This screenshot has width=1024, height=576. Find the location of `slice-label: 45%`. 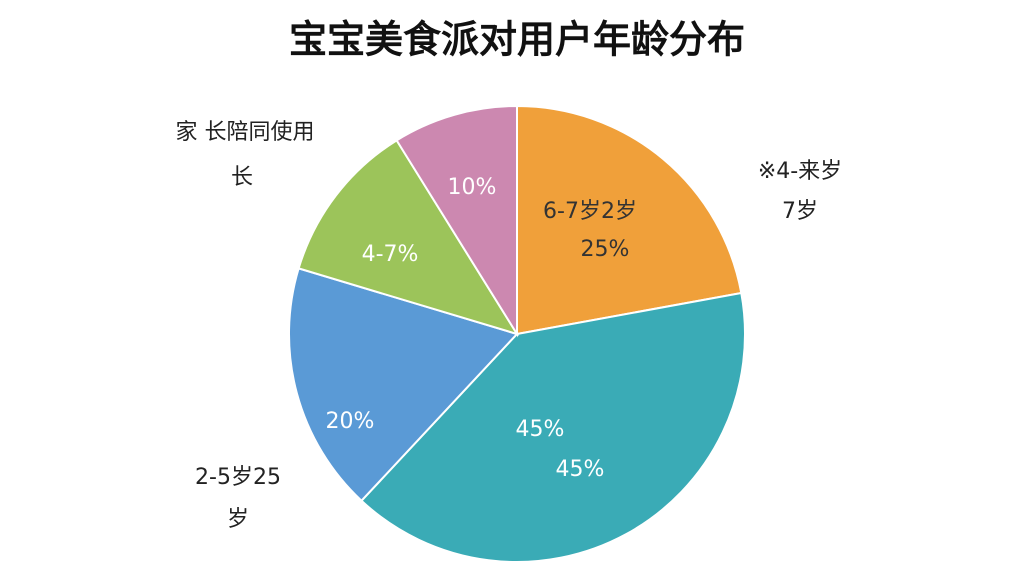

slice-label: 45% is located at coordinates (580, 469).